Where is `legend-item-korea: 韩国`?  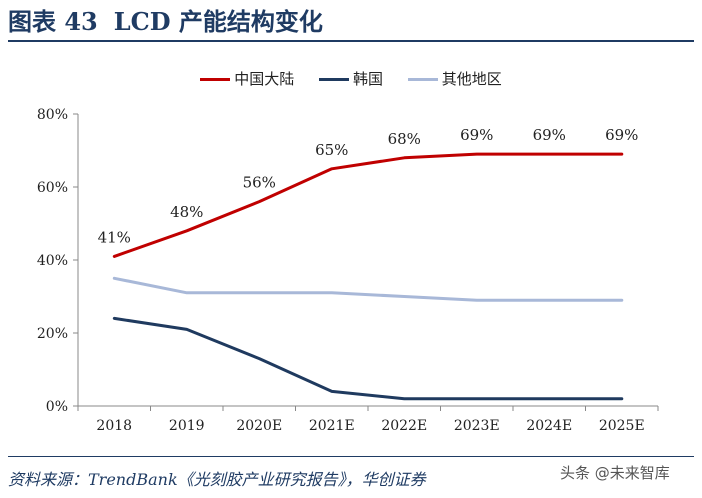 legend-item-korea: 韩国 is located at coordinates (350, 78).